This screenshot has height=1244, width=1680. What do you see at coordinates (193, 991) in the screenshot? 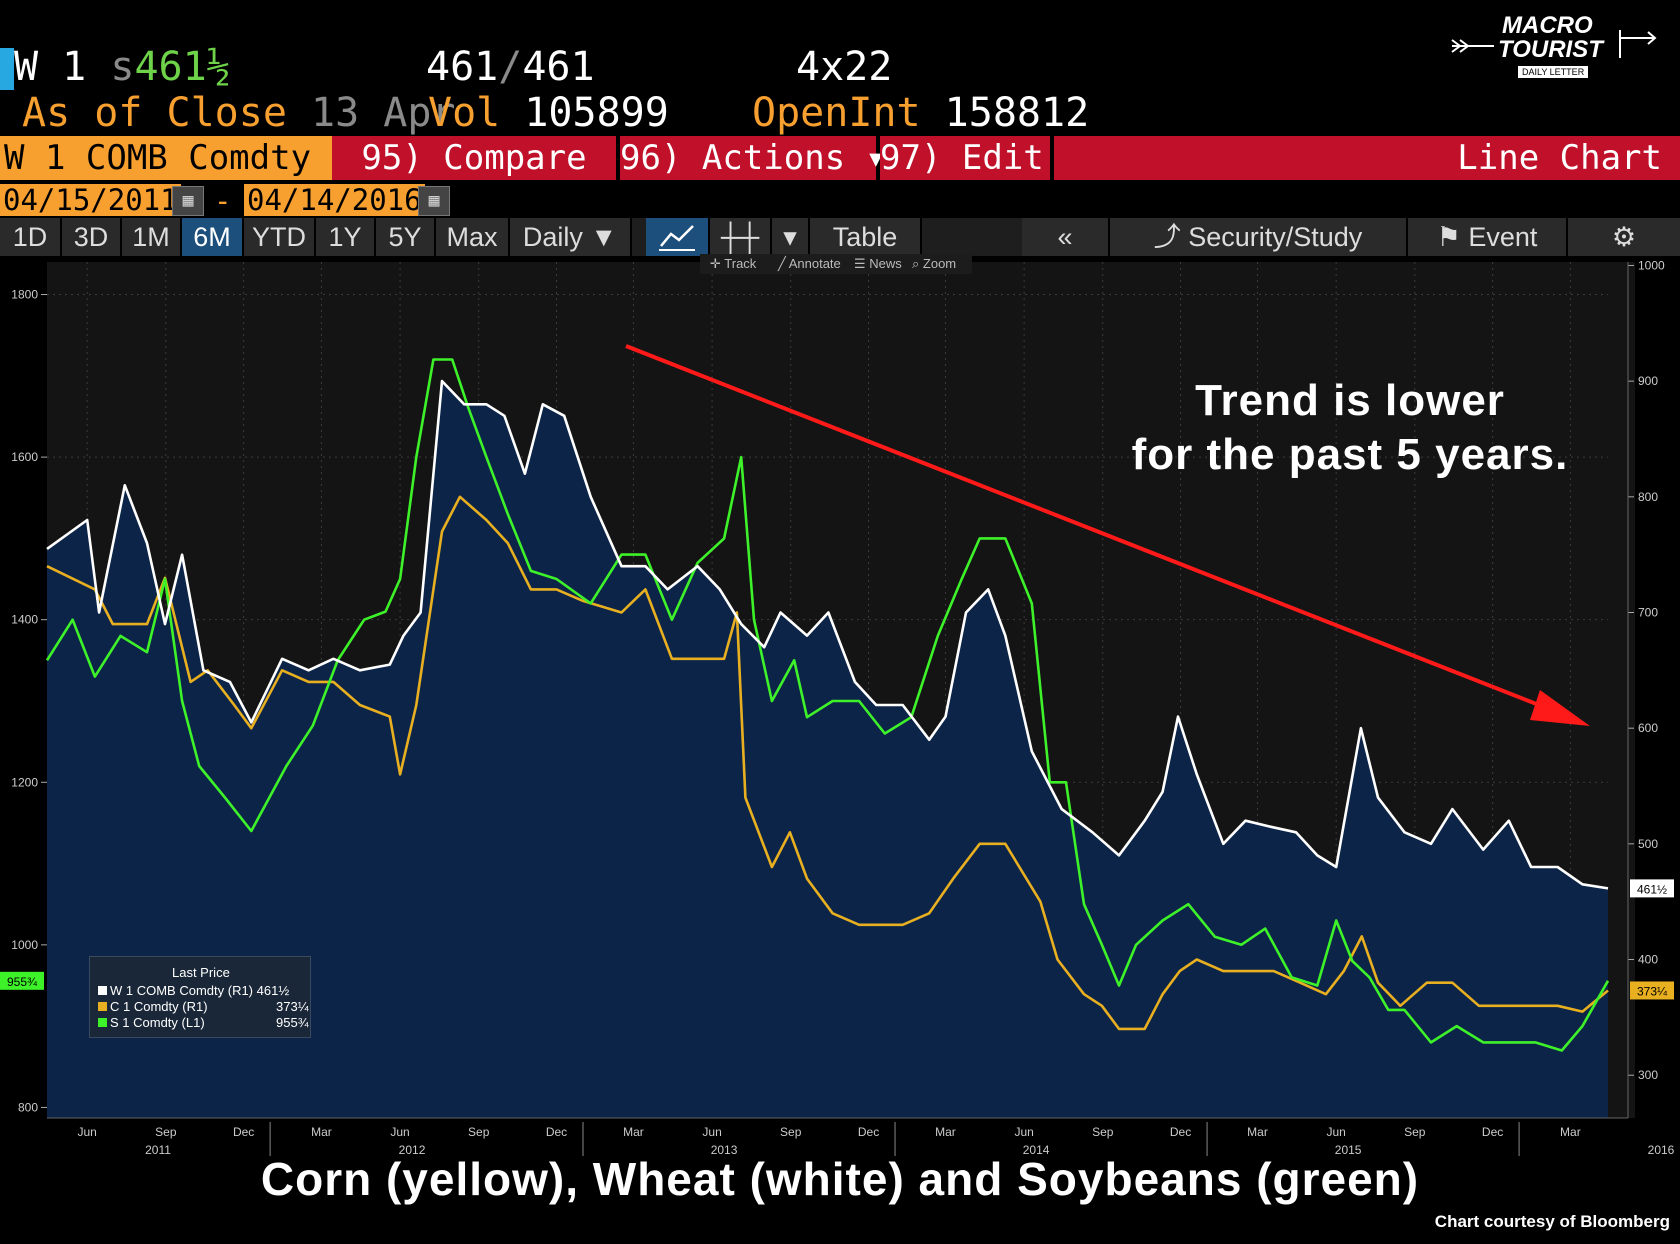
I see `legend-row-wheat: W 1 COMB Comdty (R1) 461½` at bounding box center [193, 991].